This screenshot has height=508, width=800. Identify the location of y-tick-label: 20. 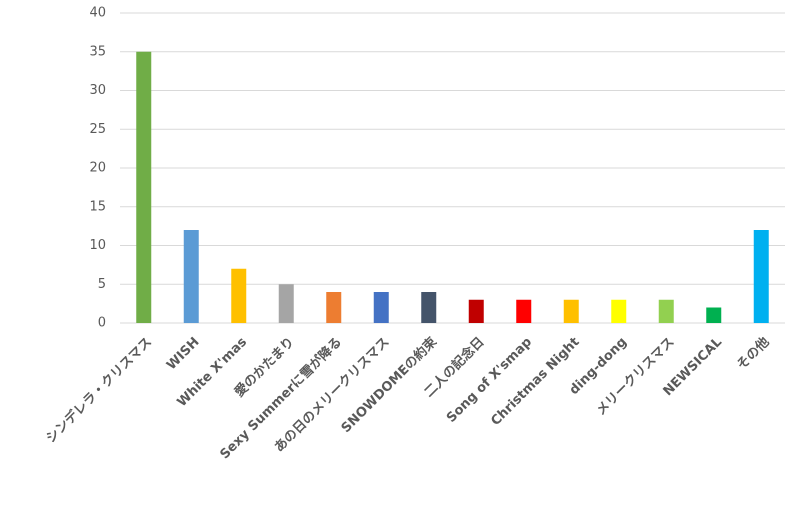
(97, 168).